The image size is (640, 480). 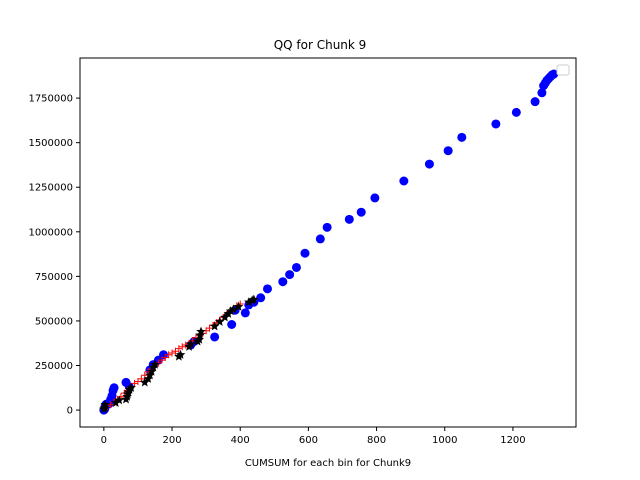 I want to click on x-tick-label: 600, so click(x=308, y=440).